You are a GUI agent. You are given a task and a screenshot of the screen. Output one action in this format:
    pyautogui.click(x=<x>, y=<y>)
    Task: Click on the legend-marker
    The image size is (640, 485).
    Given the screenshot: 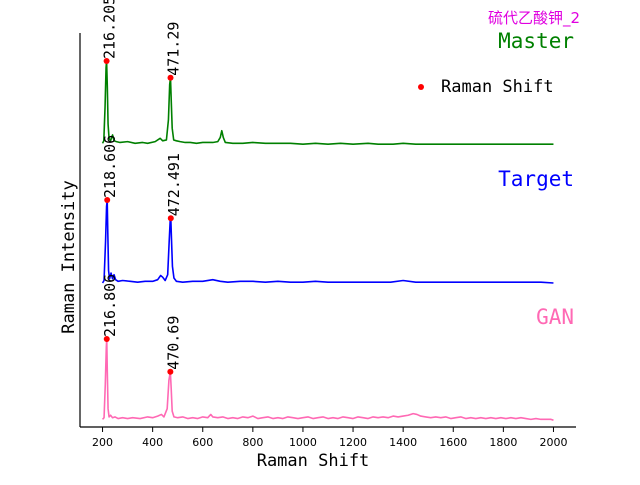 What is the action you would take?
    pyautogui.click(x=421, y=87)
    